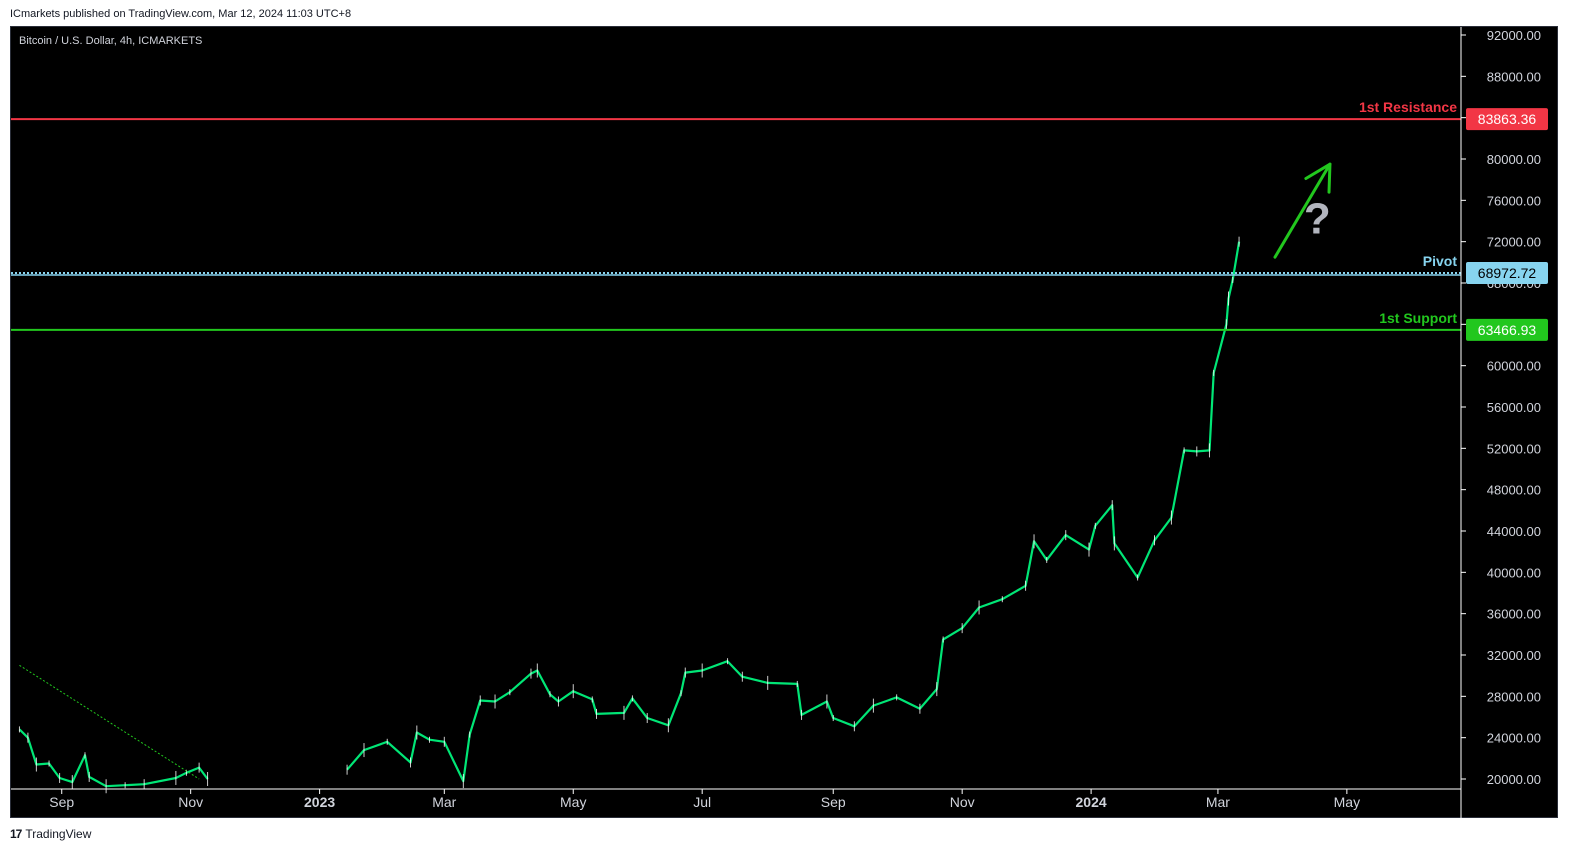 Image resolution: width=1582 pixels, height=861 pixels. Describe the element at coordinates (1091, 802) in the screenshot. I see `x-tick-label: 2024` at that location.